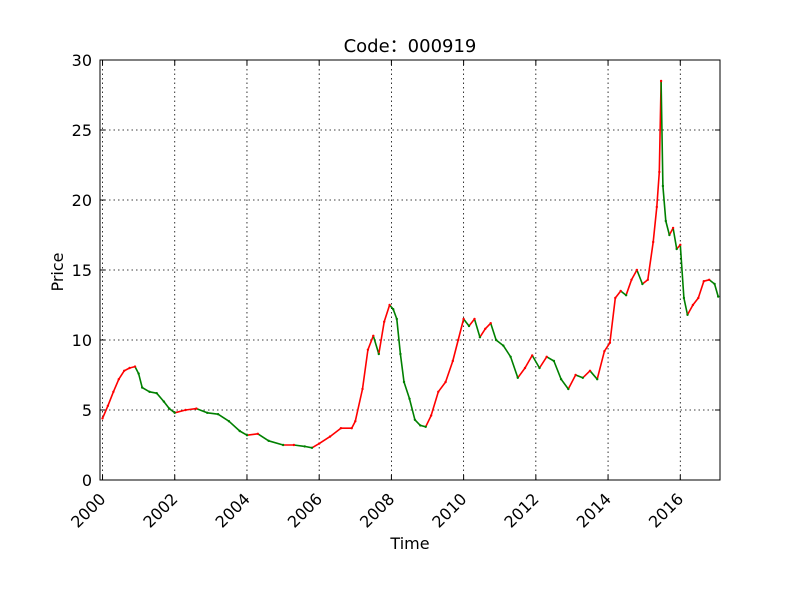 The height and width of the screenshot is (600, 800). I want to click on y-tick-label: 30, so click(82, 60).